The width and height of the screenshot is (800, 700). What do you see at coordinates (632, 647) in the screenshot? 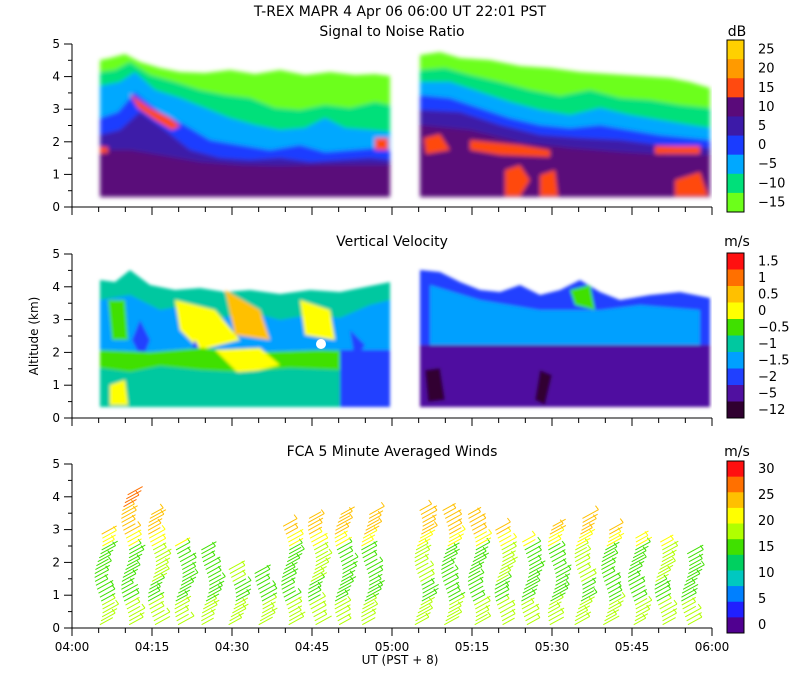
I see `x-tick-label: 05:45` at bounding box center [632, 647].